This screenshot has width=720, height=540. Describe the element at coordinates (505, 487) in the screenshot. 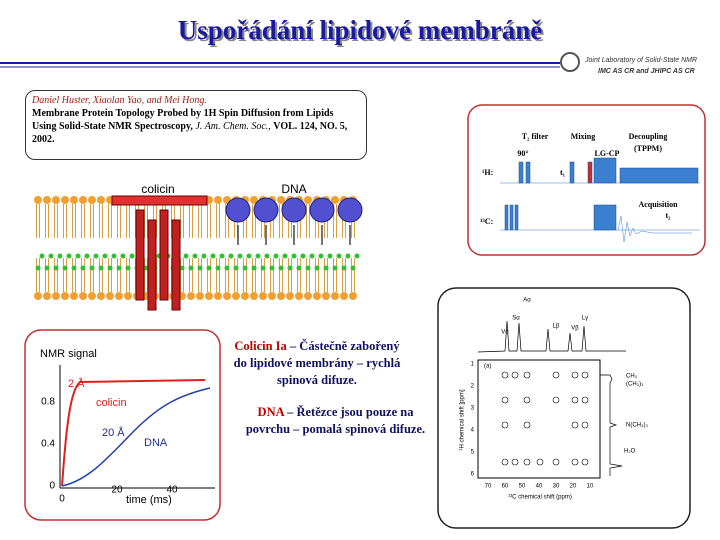

I see `tick-label: 60` at that location.